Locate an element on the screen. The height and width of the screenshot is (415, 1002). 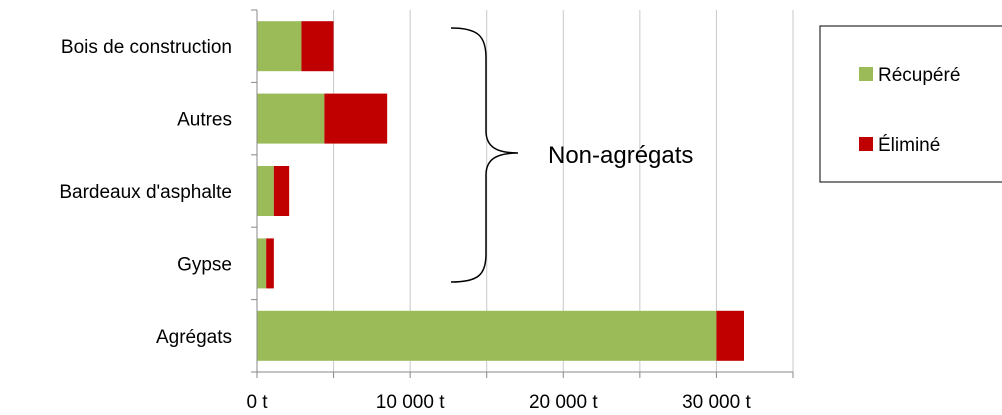
category-label: Agrégats is located at coordinates (194, 337).